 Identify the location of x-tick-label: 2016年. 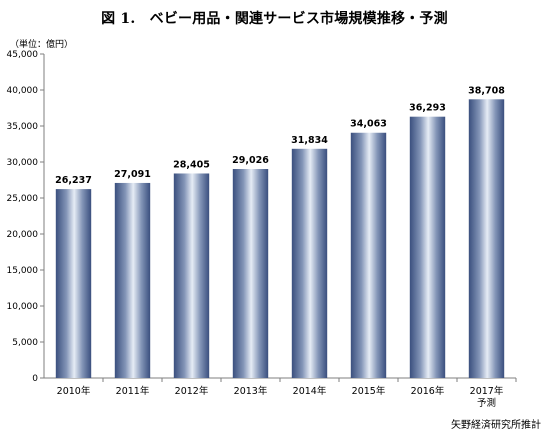
(428, 391).